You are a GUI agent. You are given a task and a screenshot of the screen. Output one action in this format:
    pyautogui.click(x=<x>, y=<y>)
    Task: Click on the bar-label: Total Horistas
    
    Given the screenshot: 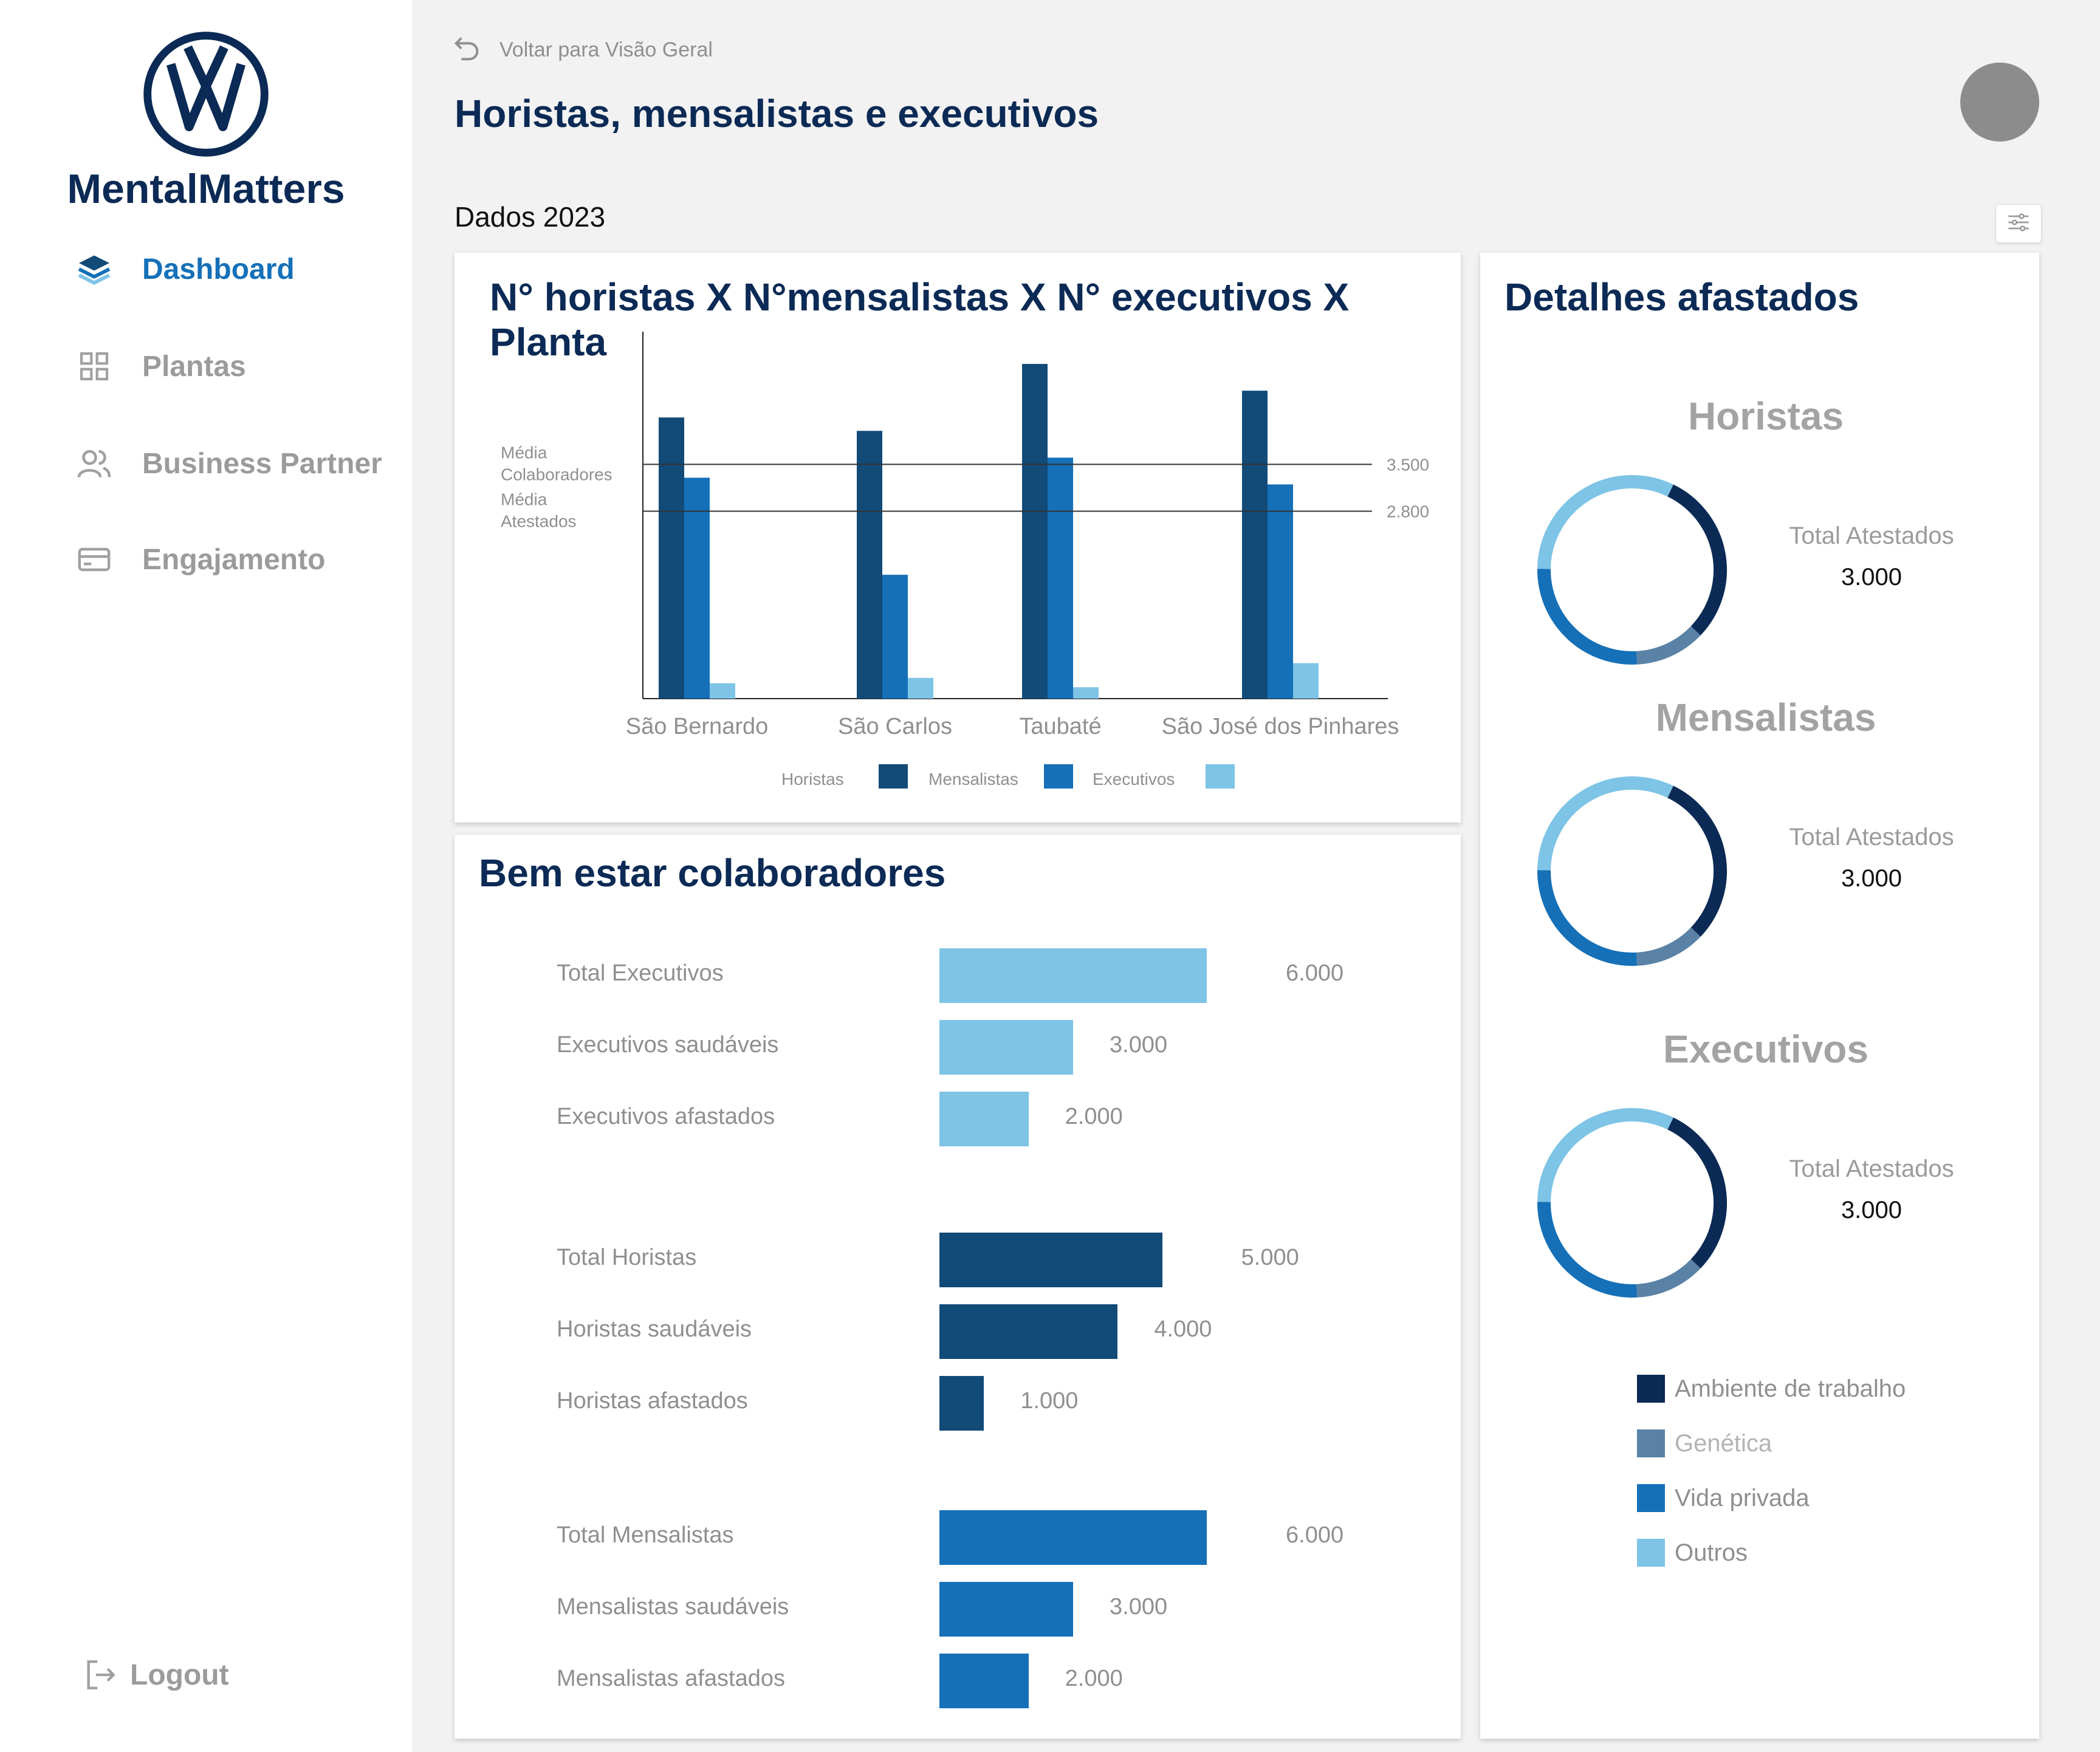 What is the action you would take?
    pyautogui.click(x=627, y=1257)
    